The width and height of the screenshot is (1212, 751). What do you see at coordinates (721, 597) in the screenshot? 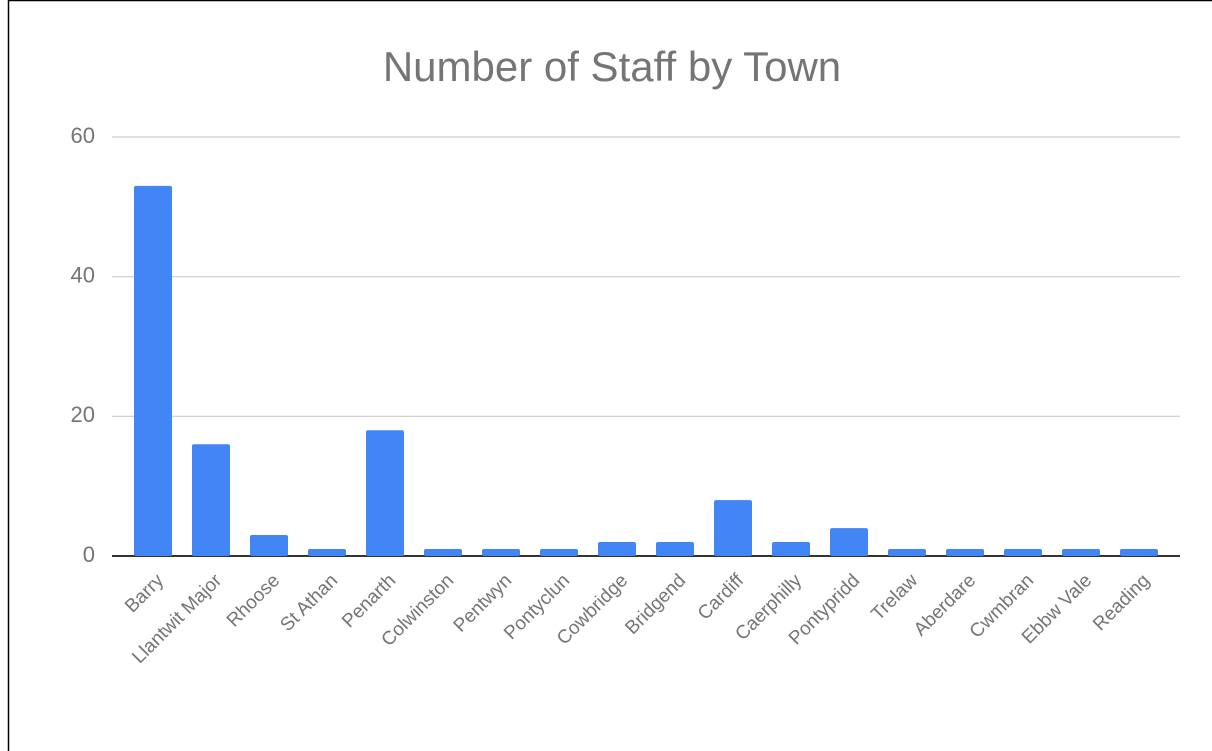
I see `x-tick-label: Cardiff` at bounding box center [721, 597].